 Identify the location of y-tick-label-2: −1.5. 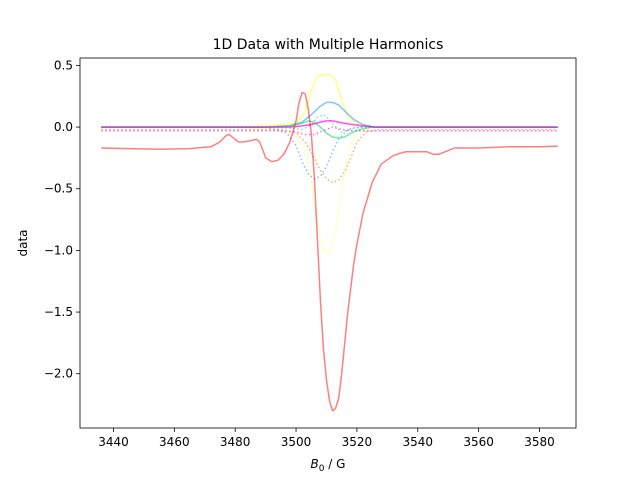
(58, 312).